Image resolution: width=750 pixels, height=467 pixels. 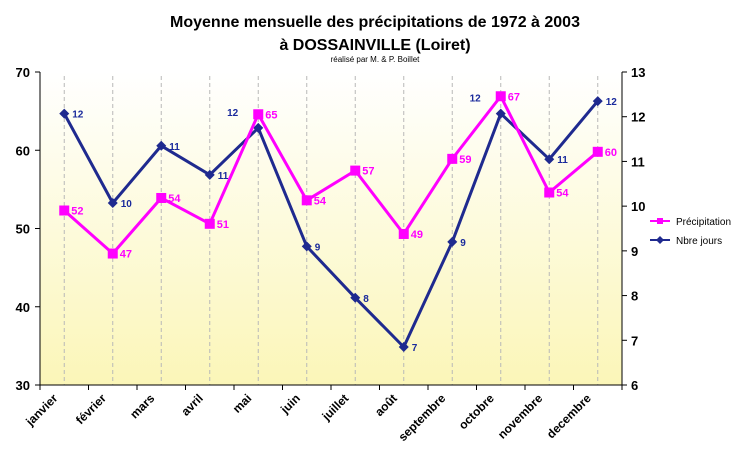 I want to click on legend: Précipitation Nbre jours, so click(x=690, y=232).